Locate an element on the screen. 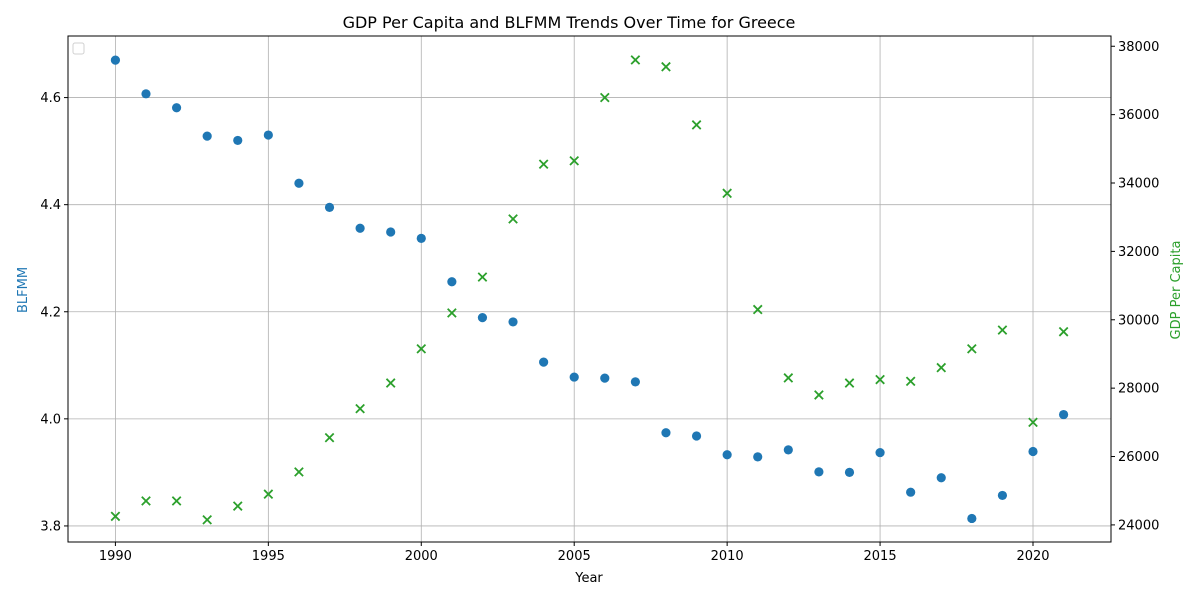 This screenshot has width=1200, height=600. x-tick-label: 2020 is located at coordinates (1032, 556).